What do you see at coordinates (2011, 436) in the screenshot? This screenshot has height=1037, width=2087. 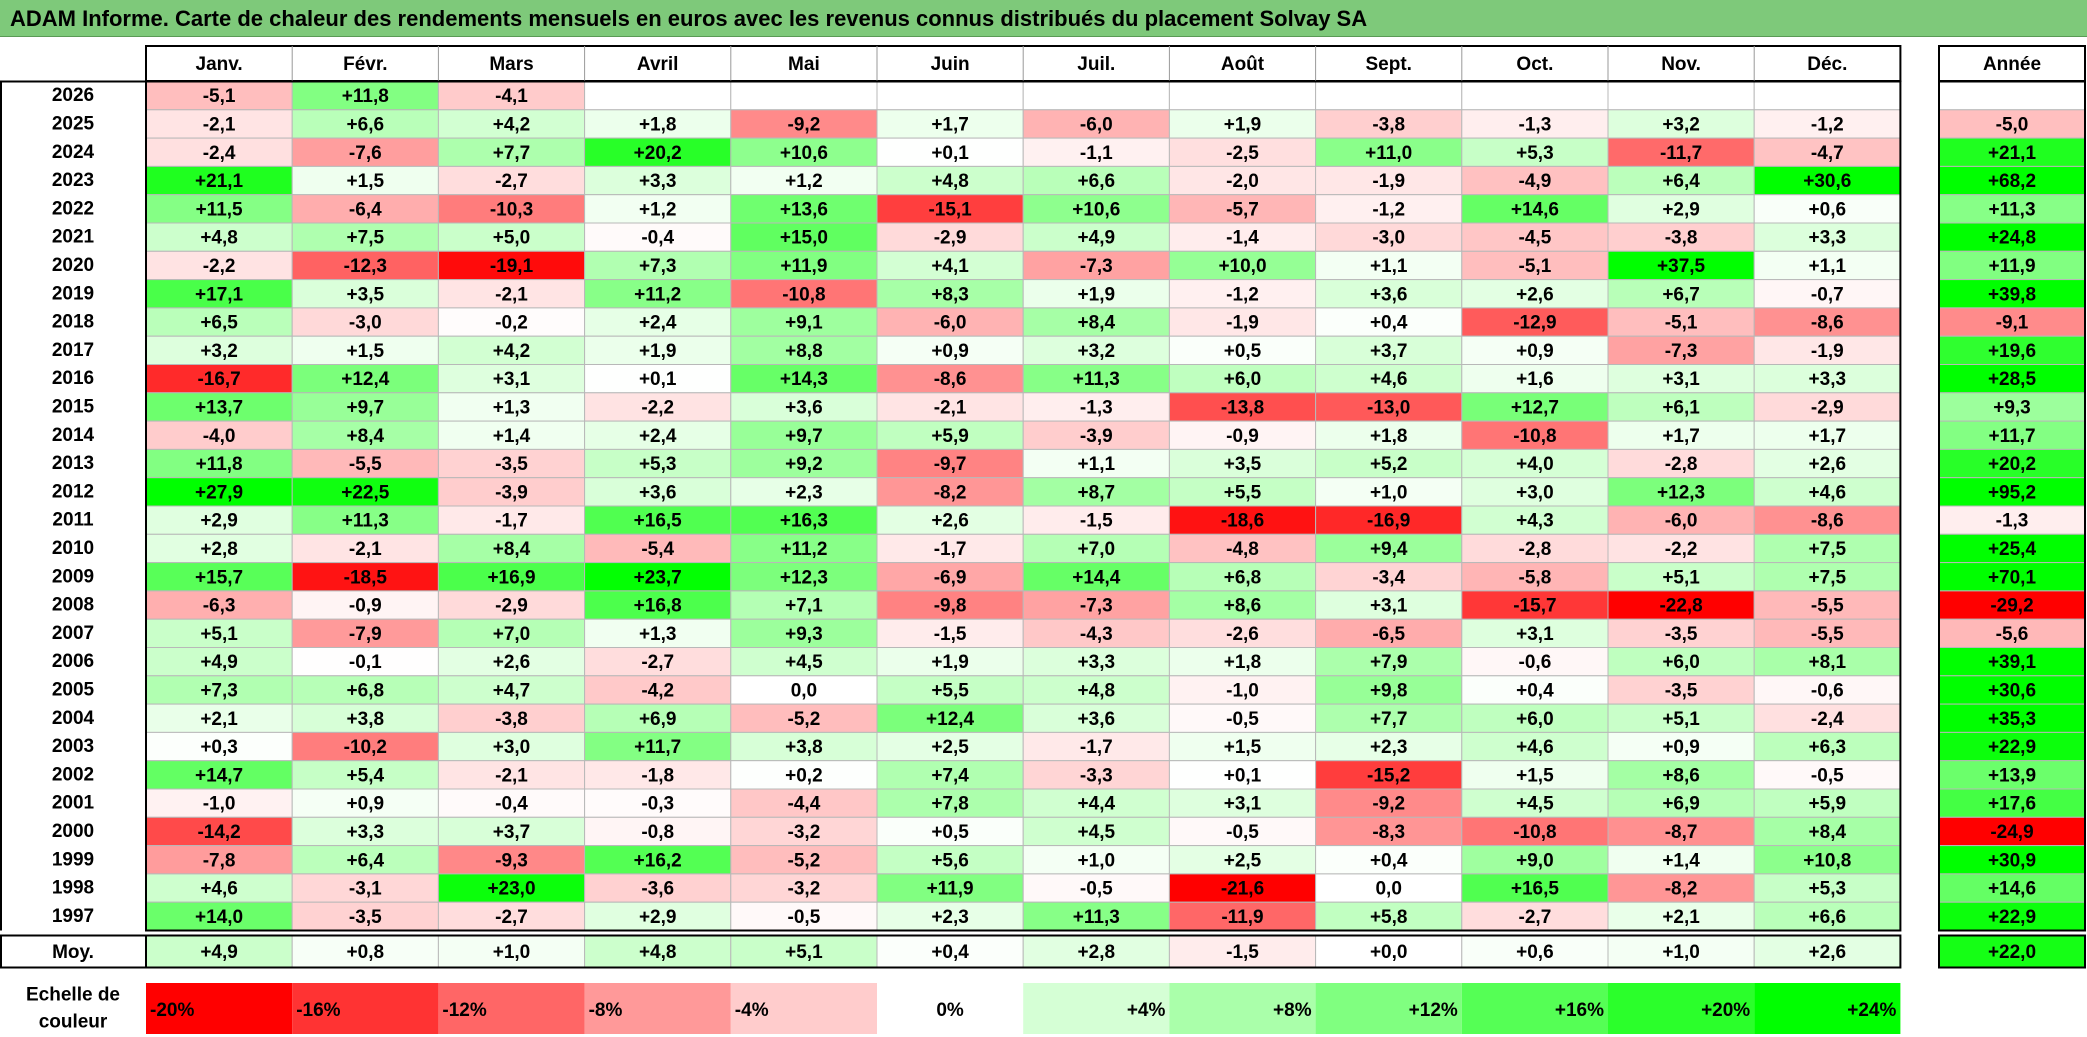 I see `annual-value: +11,7` at bounding box center [2011, 436].